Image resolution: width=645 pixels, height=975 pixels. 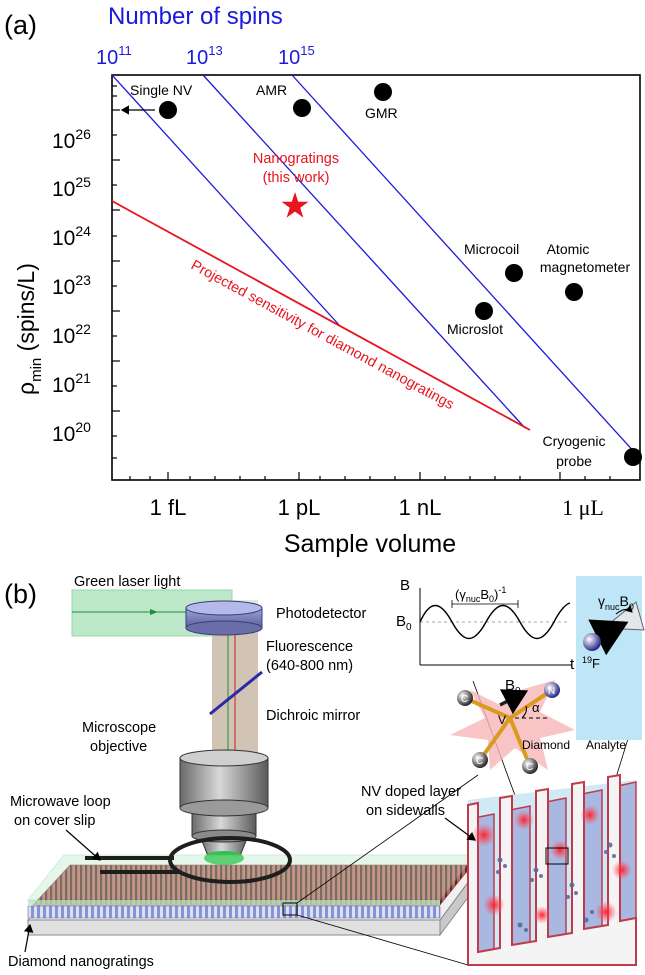 What do you see at coordinates (71, 236) in the screenshot?
I see `y-tick-1e24: 1024` at bounding box center [71, 236].